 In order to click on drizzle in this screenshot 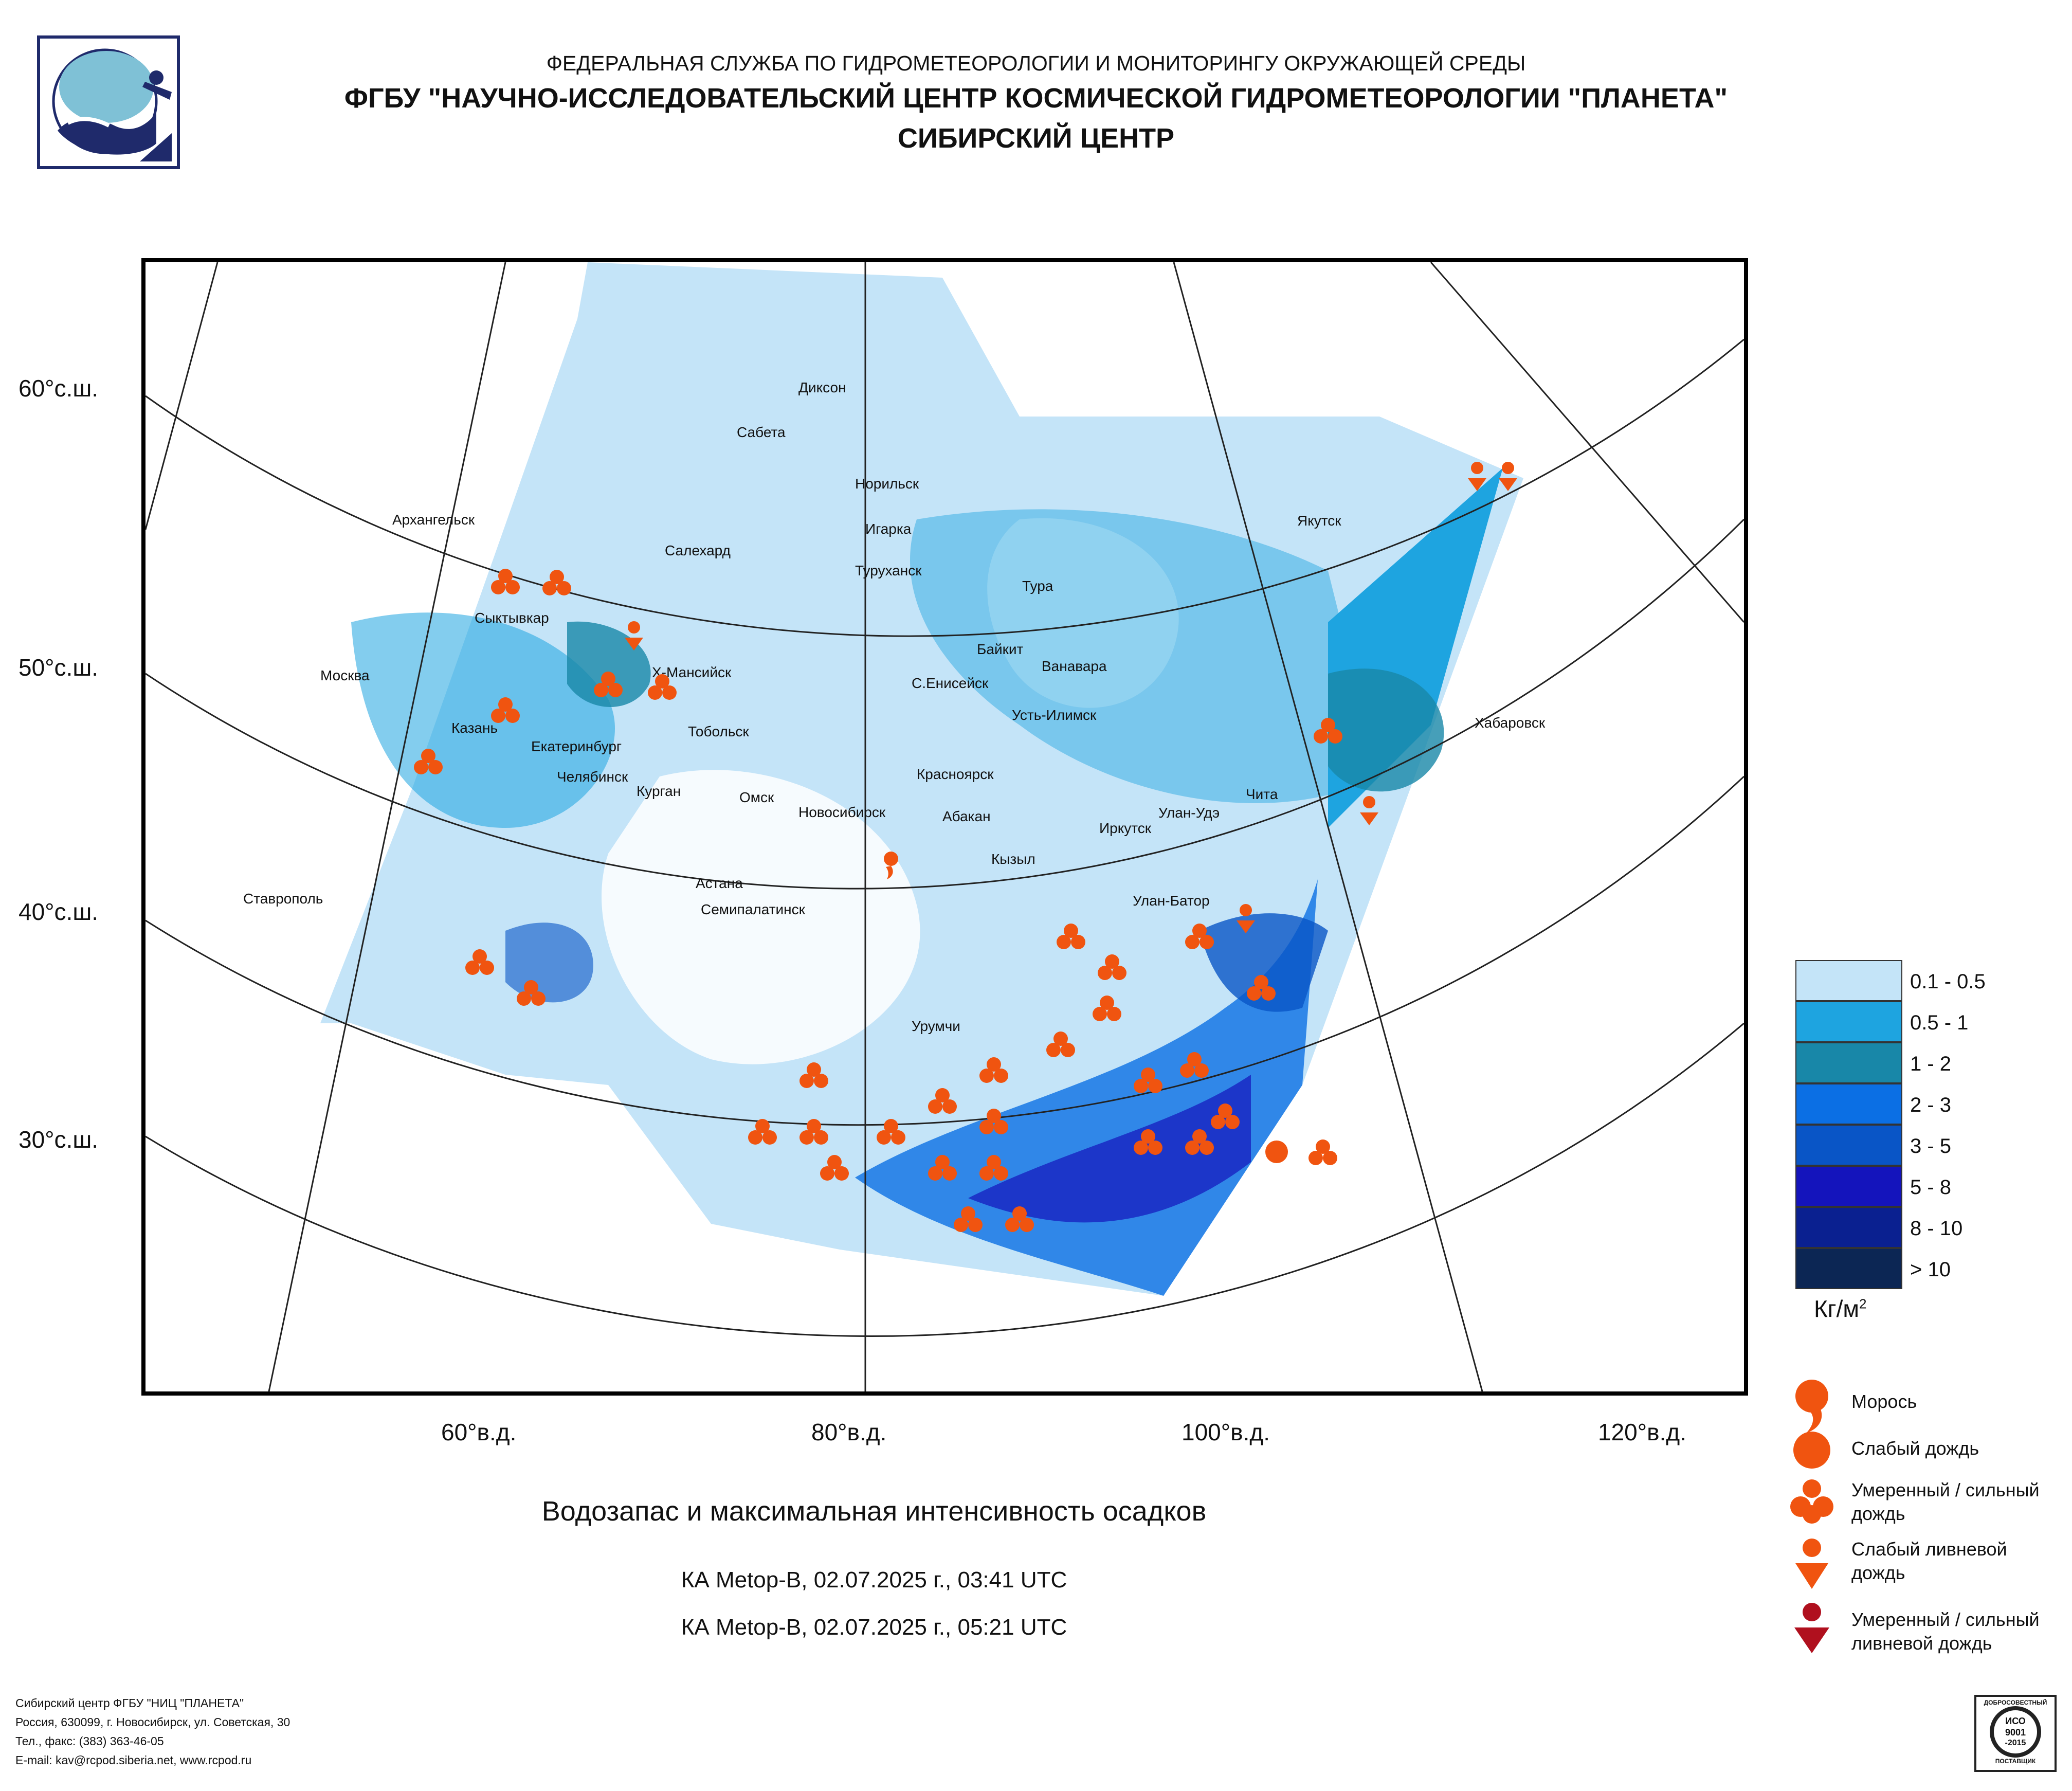, I will do `click(891, 866)`.